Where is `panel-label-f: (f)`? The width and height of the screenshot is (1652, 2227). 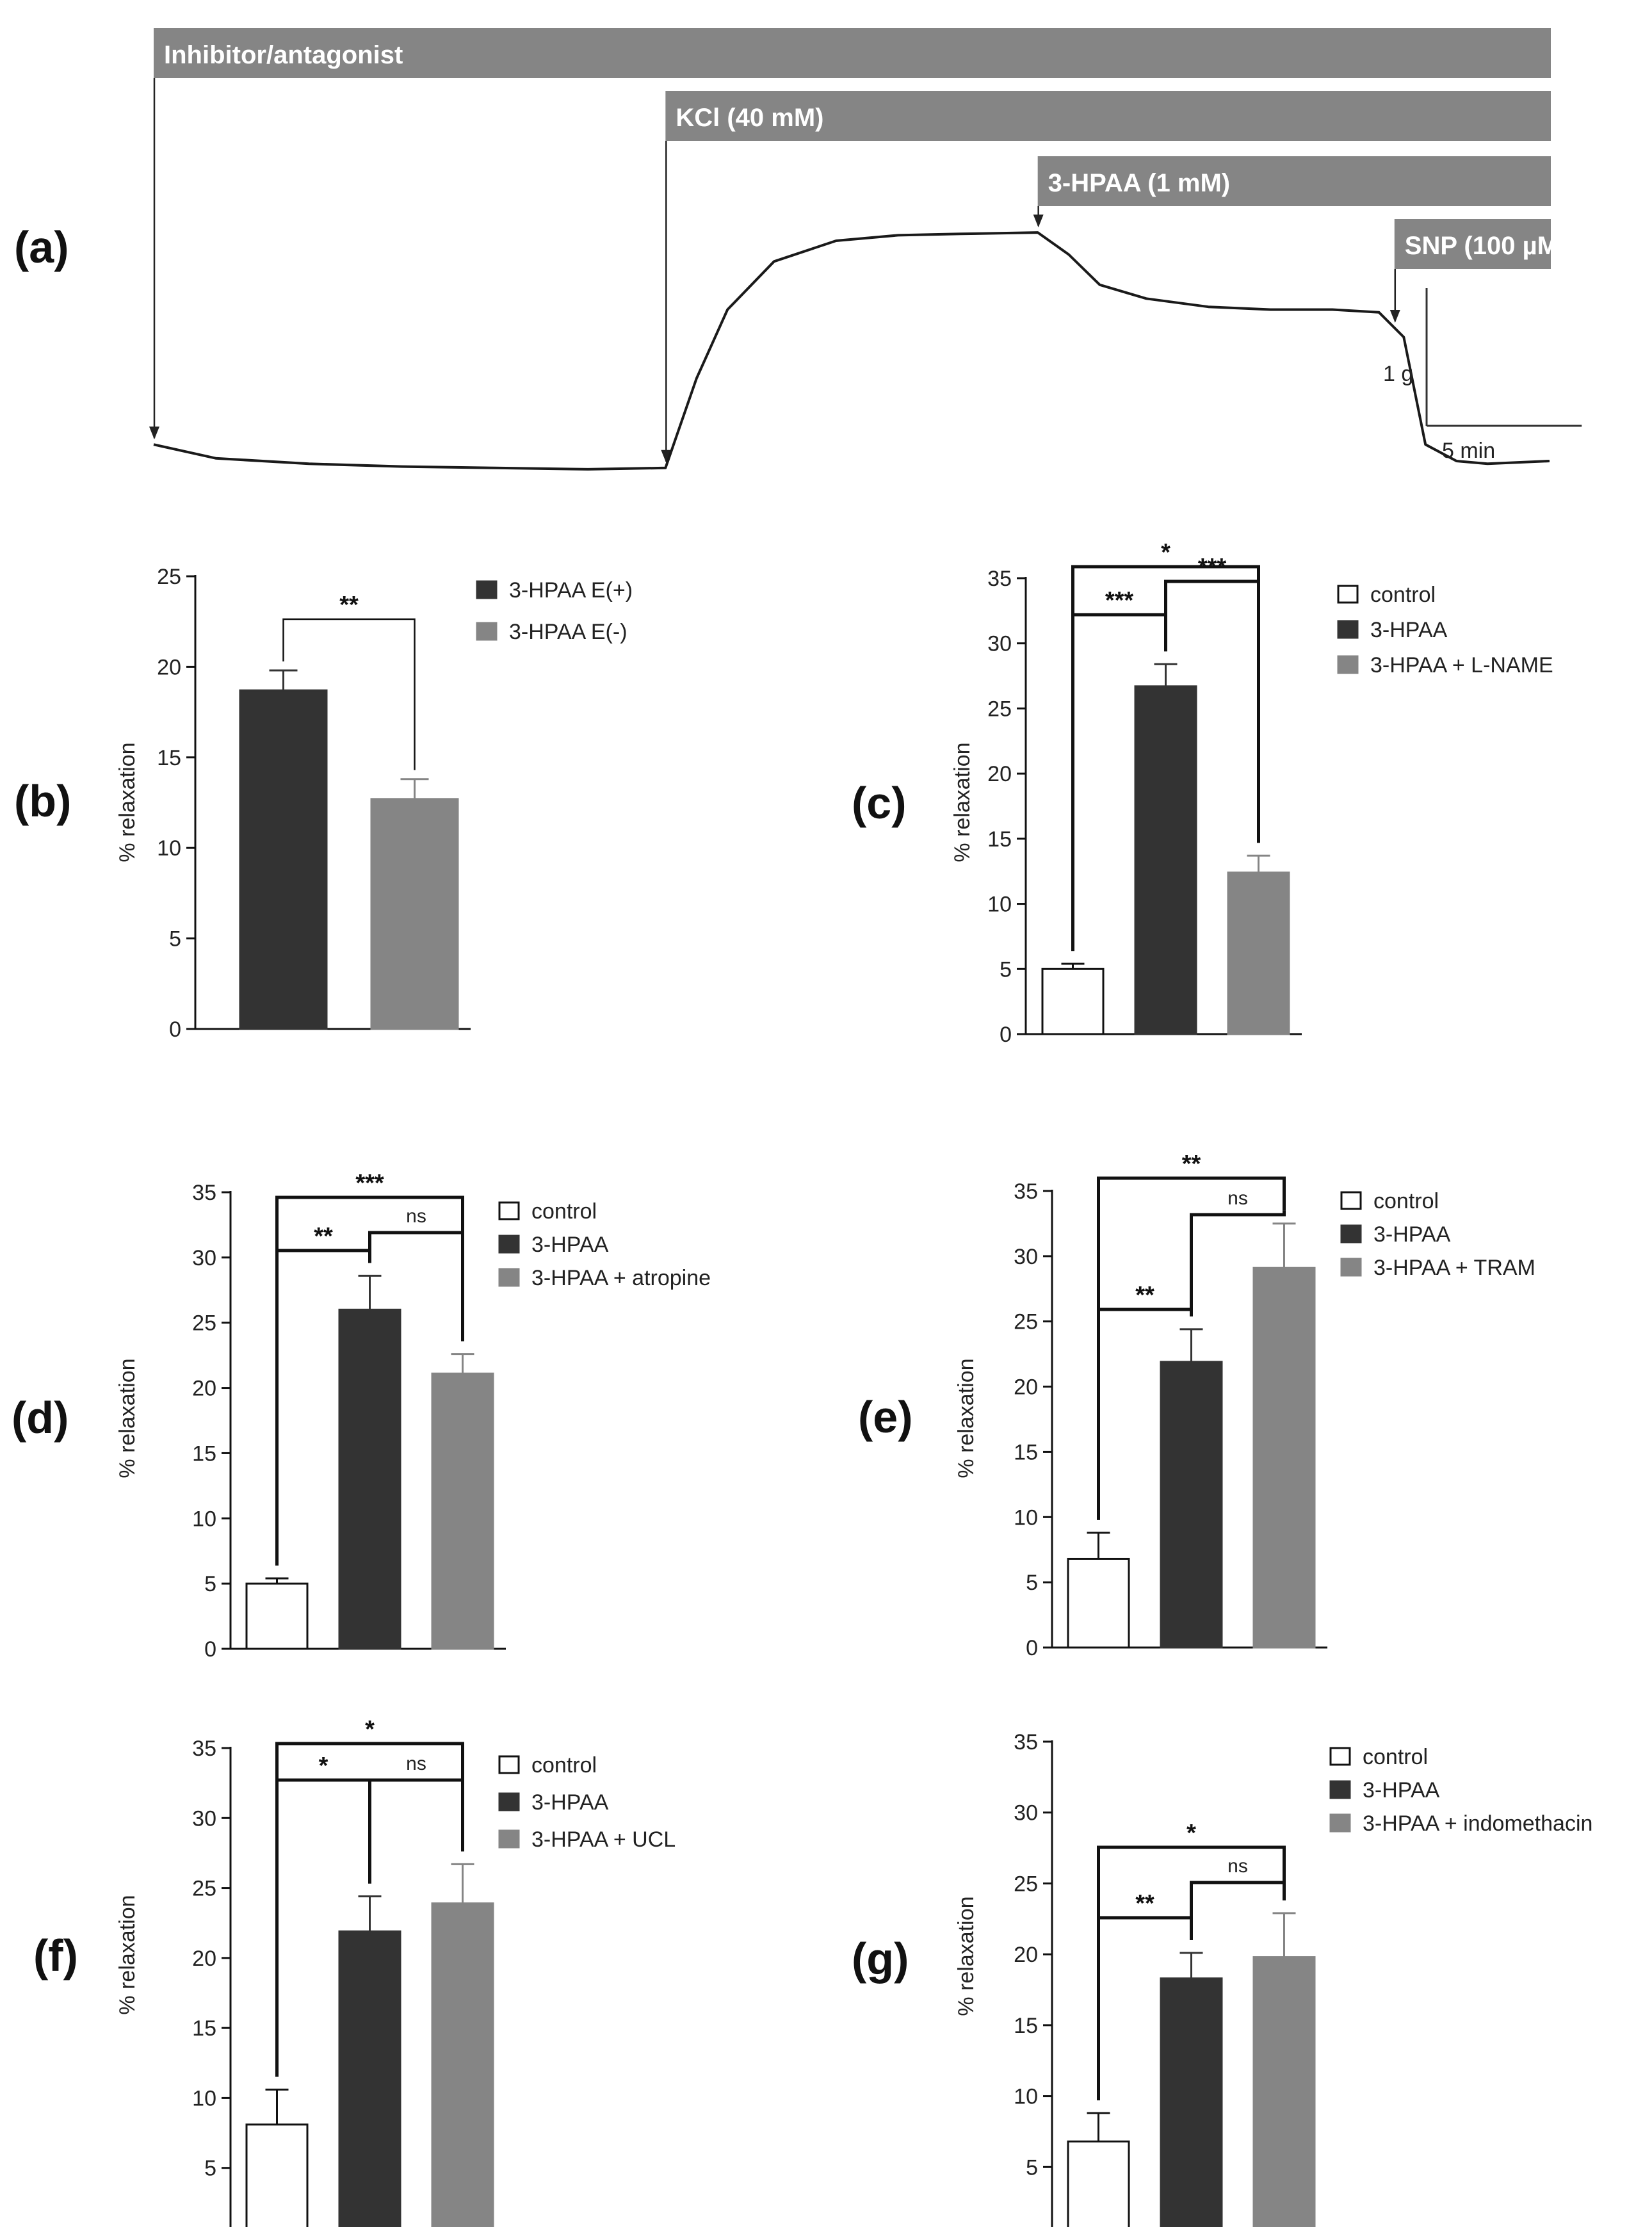 panel-label-f: (f) is located at coordinates (56, 1955).